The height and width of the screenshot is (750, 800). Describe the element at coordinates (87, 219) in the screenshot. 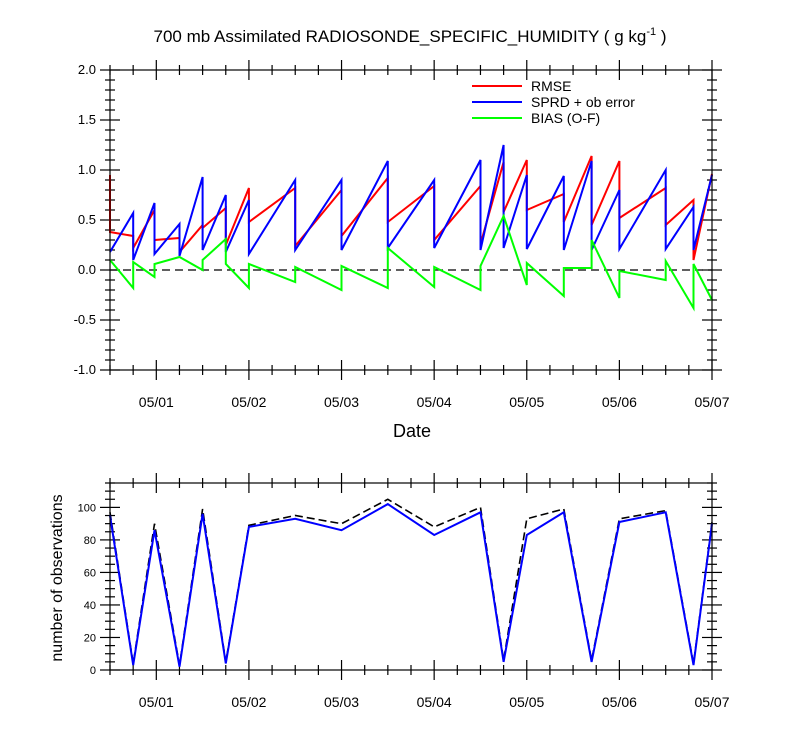

I see `y-tick-label: 0.5` at that location.